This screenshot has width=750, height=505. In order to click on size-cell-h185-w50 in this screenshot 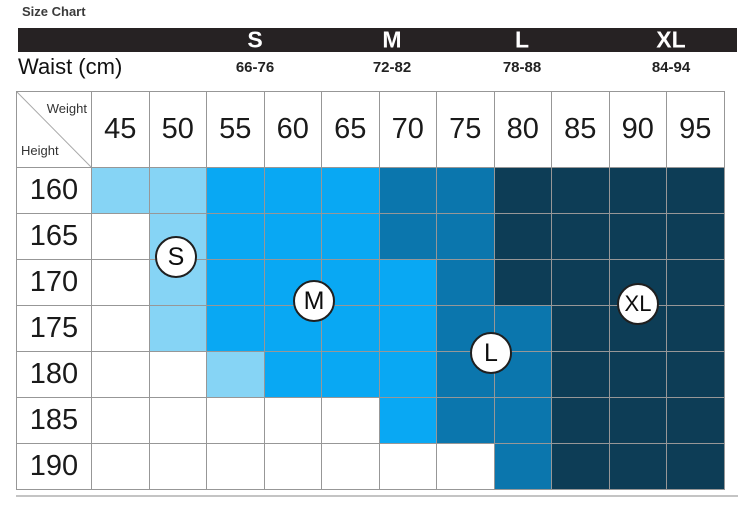, I will do `click(178, 421)`.